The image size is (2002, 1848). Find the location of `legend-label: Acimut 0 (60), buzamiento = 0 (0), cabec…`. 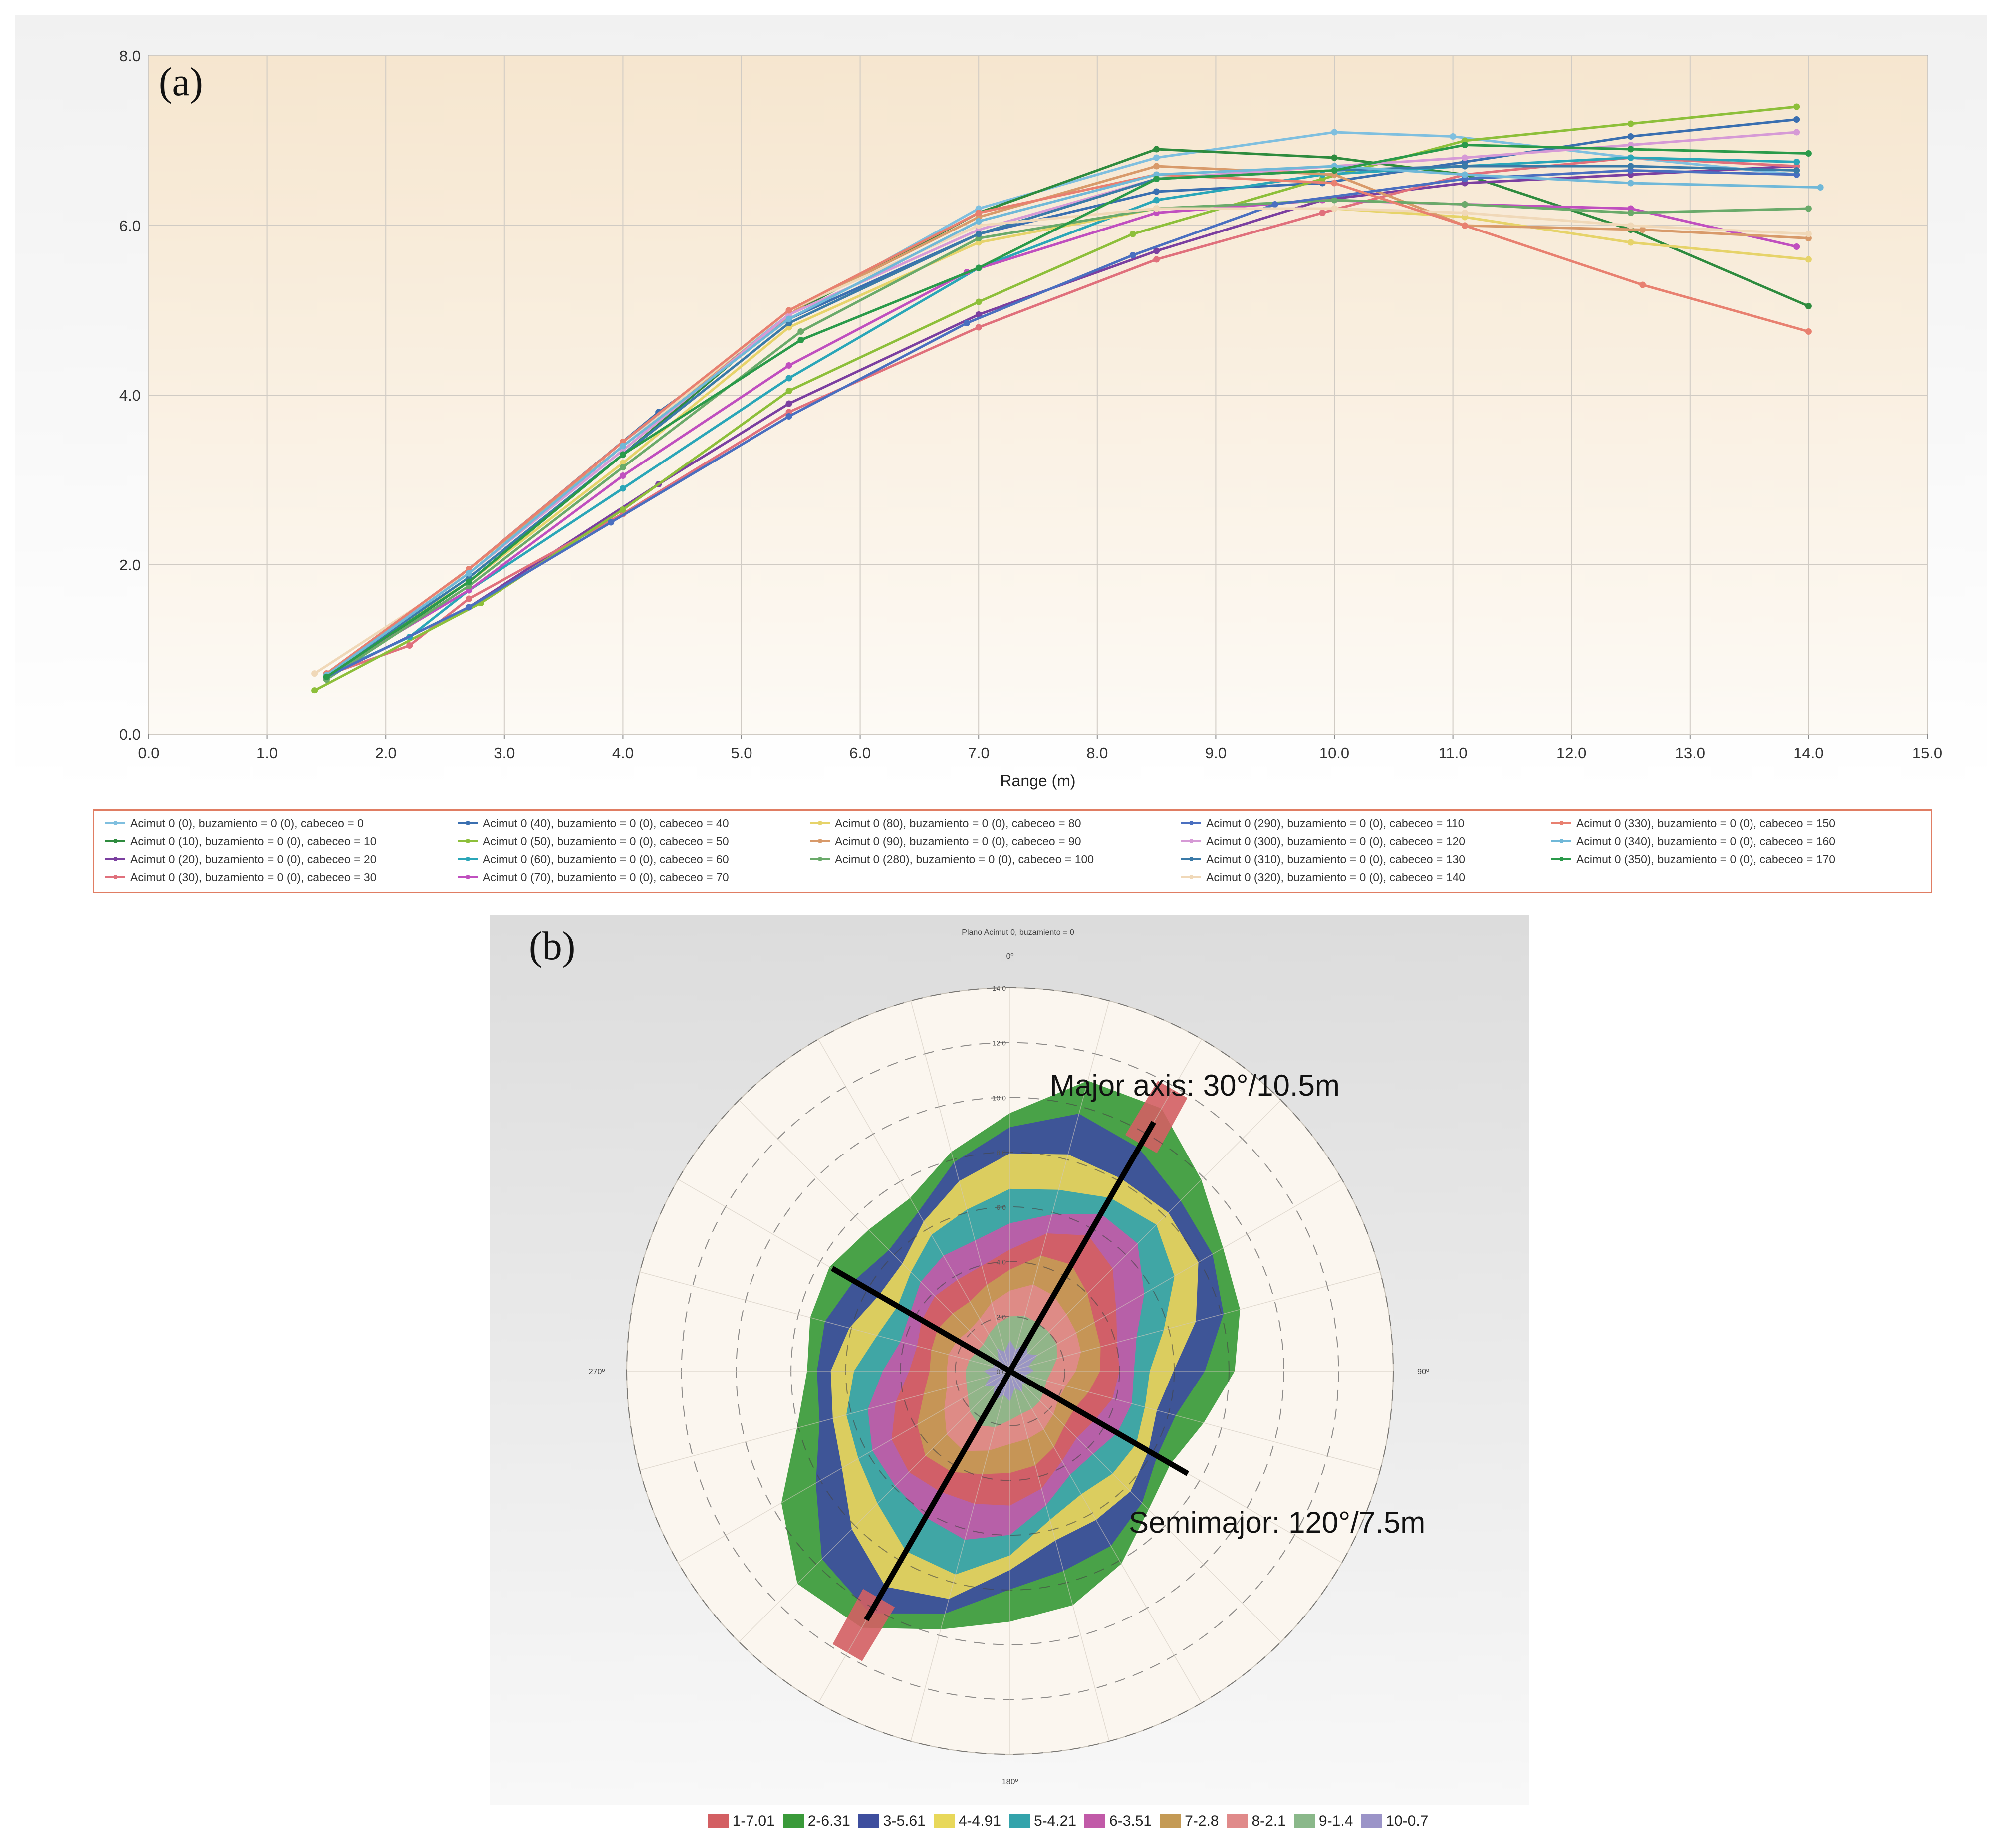

legend-label: Acimut 0 (60), buzamiento = 0 (0), cabec… is located at coordinates (606, 859).